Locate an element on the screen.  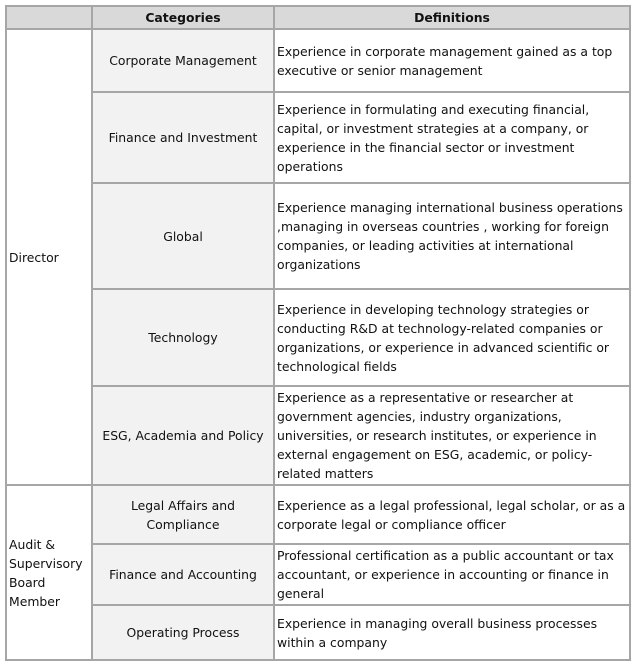
category-cell: Legal Affairs and Compliance is located at coordinates (183, 514).